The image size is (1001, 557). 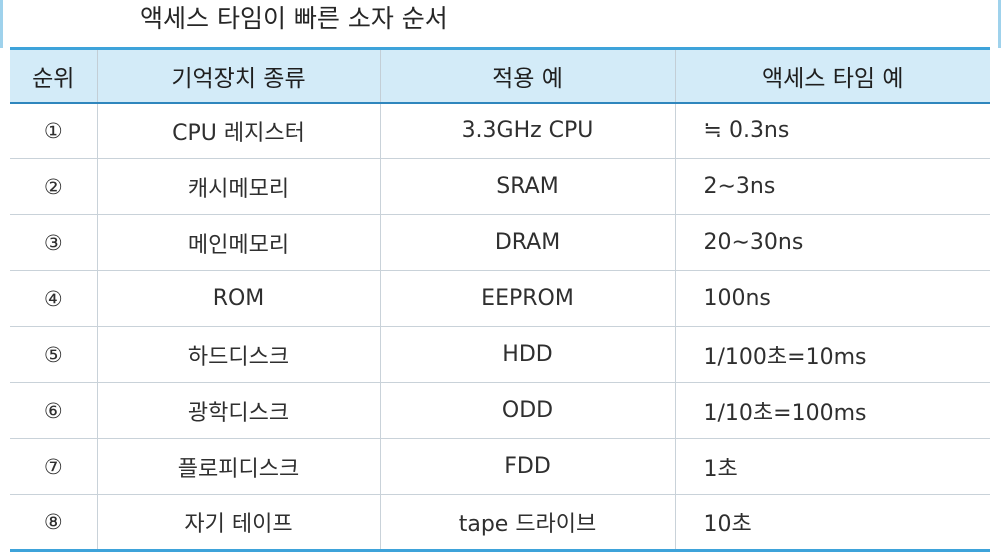 What do you see at coordinates (832, 466) in the screenshot?
I see `access-time-cell: 1초` at bounding box center [832, 466].